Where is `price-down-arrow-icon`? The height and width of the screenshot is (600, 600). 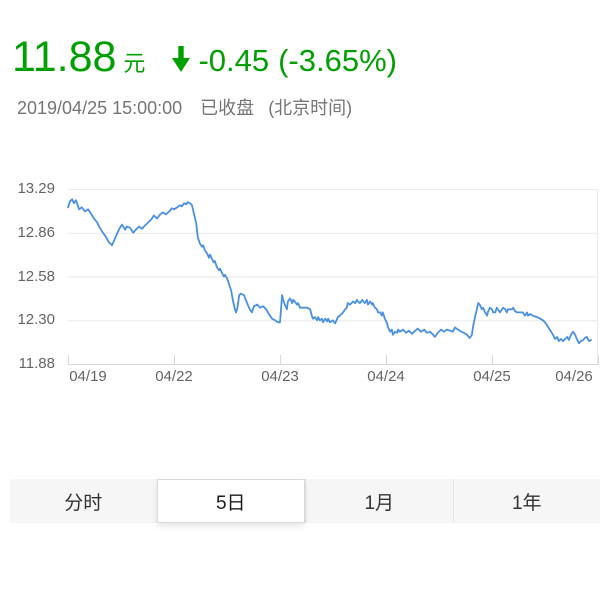
price-down-arrow-icon is located at coordinates (181, 61).